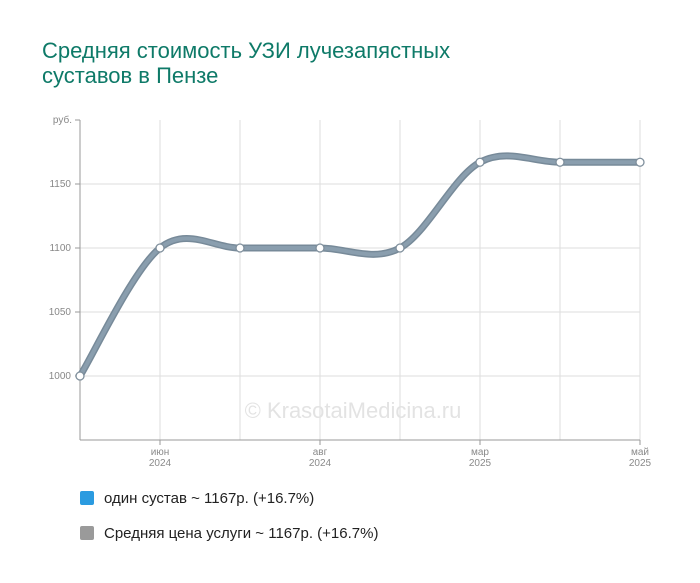 This screenshot has width=700, height=583. What do you see at coordinates (241, 533) in the screenshot?
I see `legend-label-average-price: Средняя цена услуги ~ 1167р. (+16.7%)` at bounding box center [241, 533].